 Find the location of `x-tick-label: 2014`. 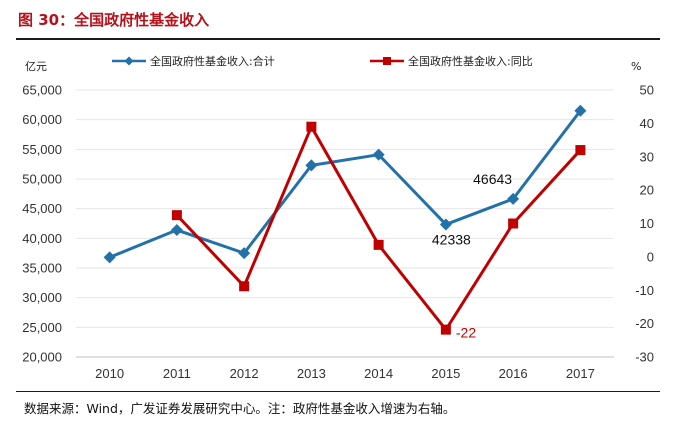

x-tick-label: 2014 is located at coordinates (378, 373).